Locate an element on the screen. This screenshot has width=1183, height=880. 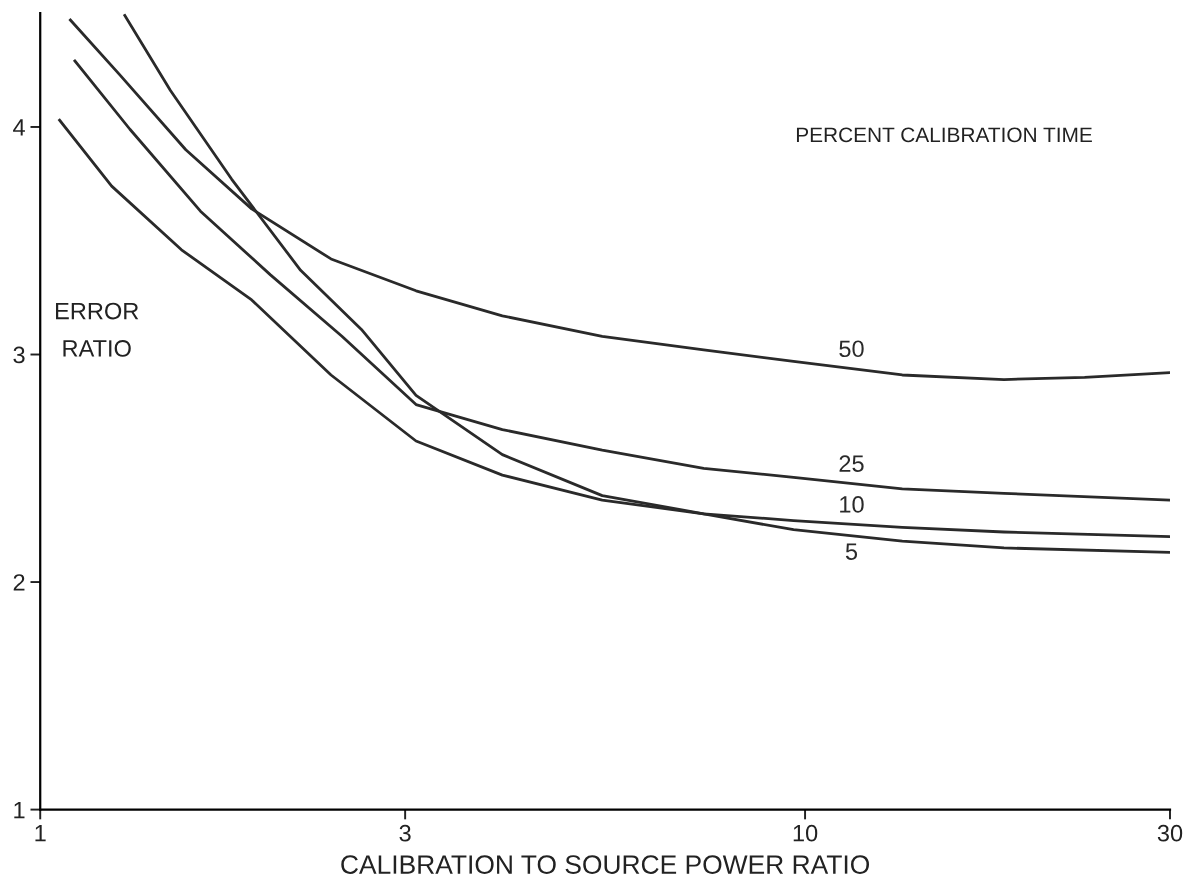
x-tick-label: 30 is located at coordinates (1170, 833).